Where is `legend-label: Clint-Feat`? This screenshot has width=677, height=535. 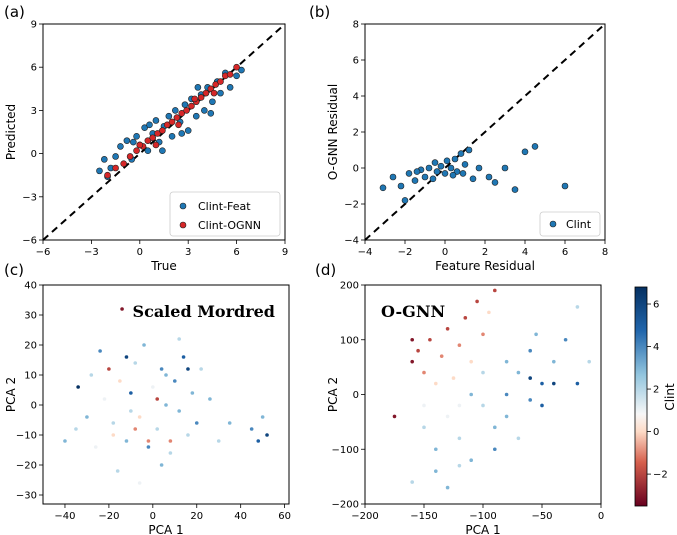
legend-label: Clint-Feat is located at coordinates (224, 206).